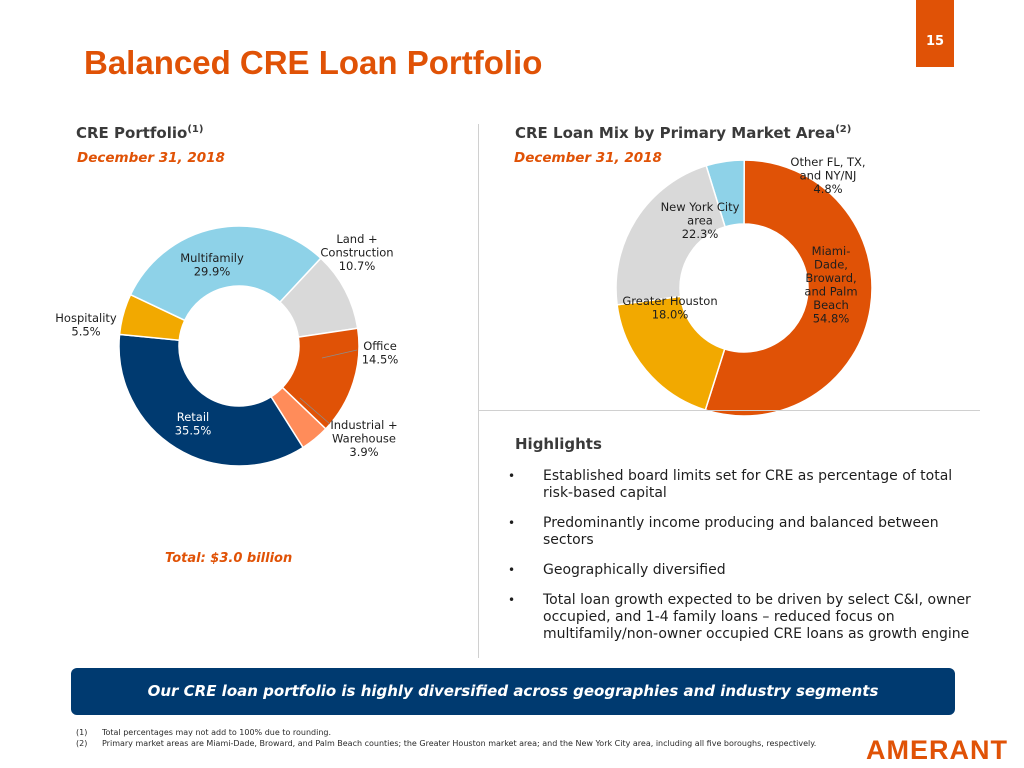  Describe the element at coordinates (211, 400) in the screenshot. I see `slice-retail` at that location.